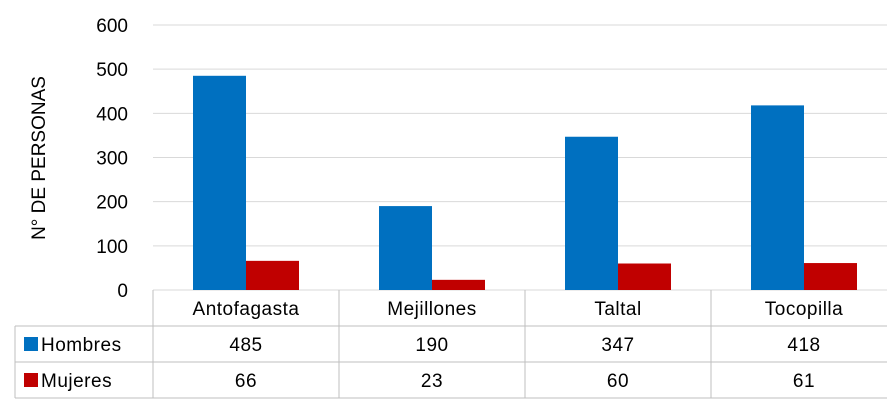  I want to click on bar-hombres-antofagasta, so click(219, 183).